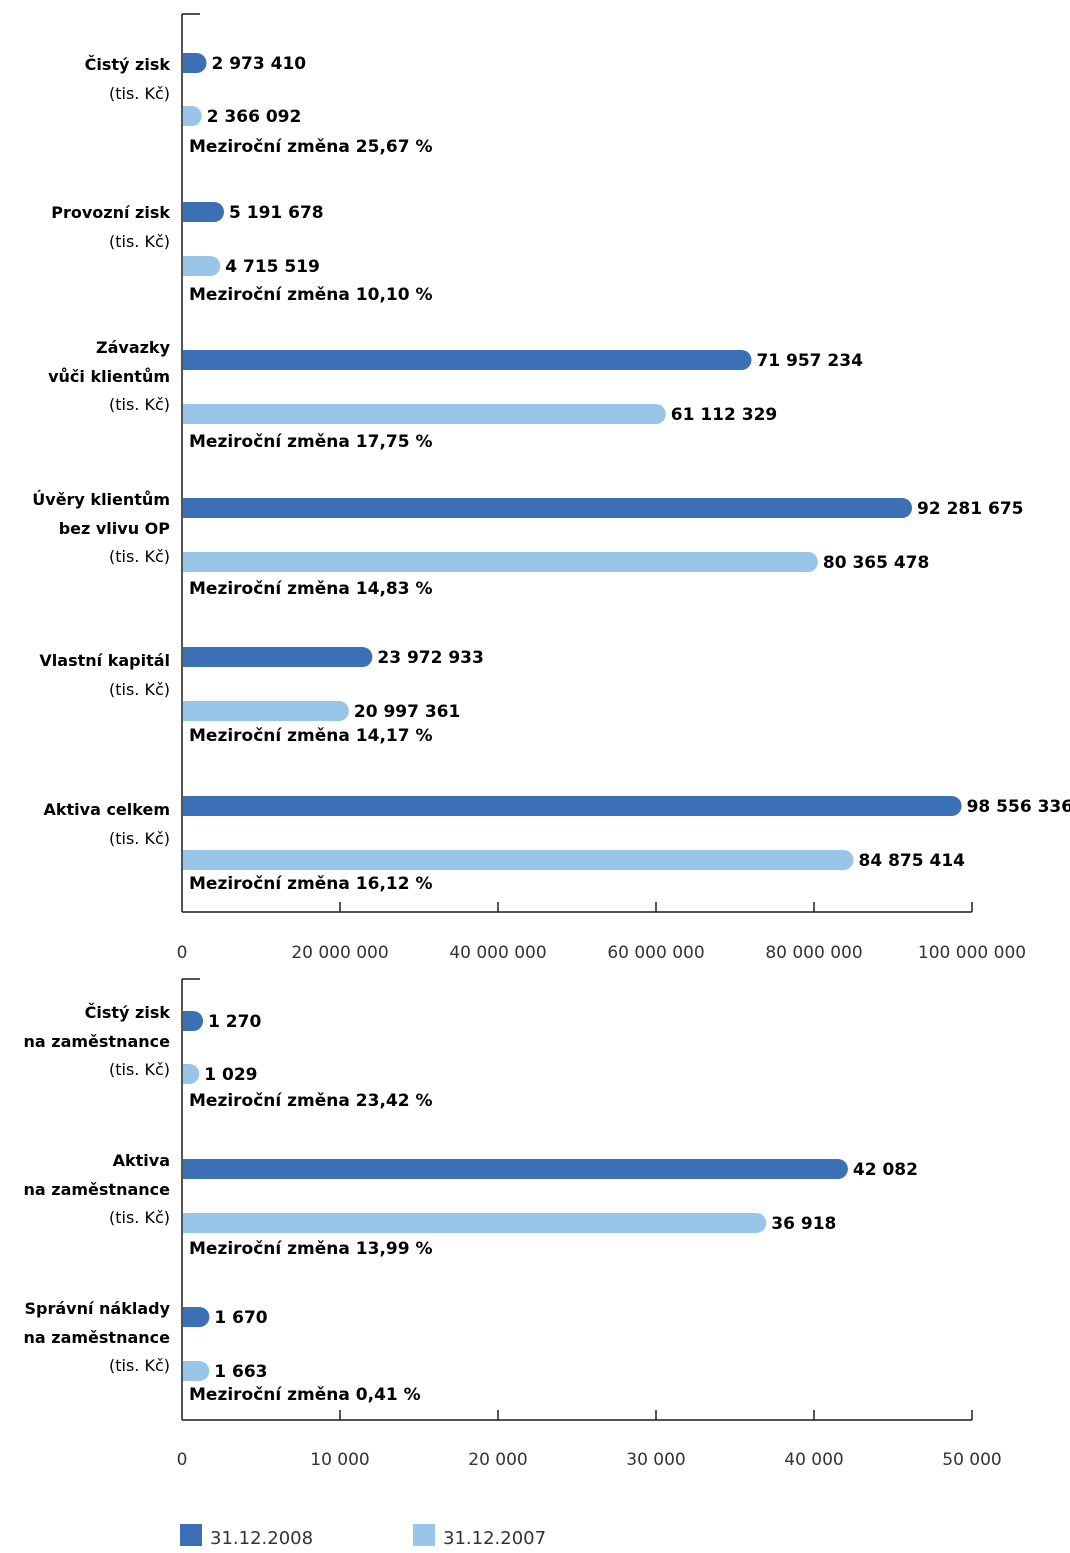  What do you see at coordinates (311, 736) in the screenshot?
I see `yoy-change-label: Meziroční změna 14,17 %` at bounding box center [311, 736].